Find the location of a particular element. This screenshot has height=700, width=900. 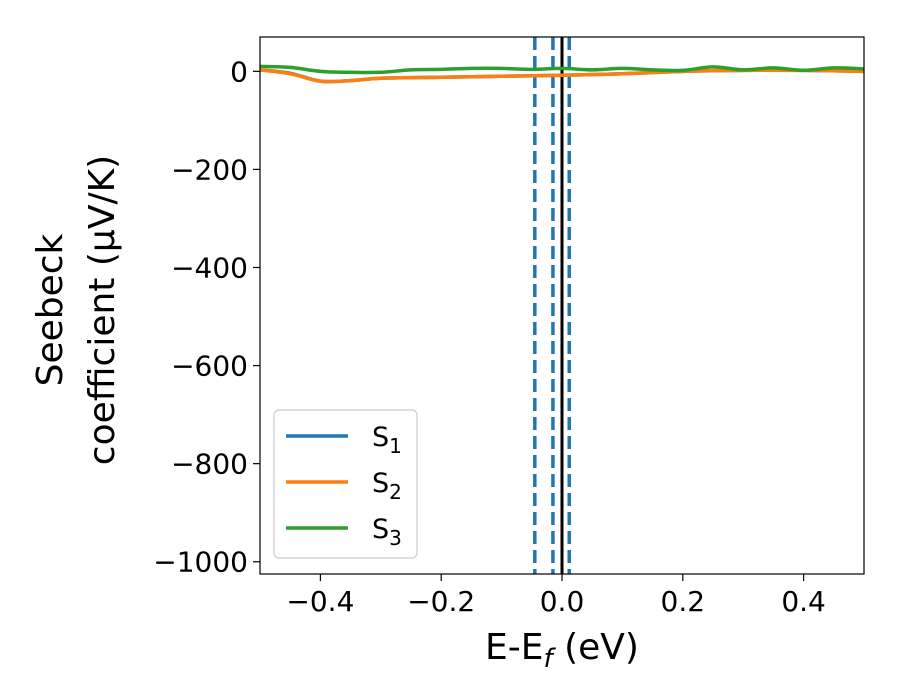

legend-label-S3: S3 is located at coordinates (387, 532).